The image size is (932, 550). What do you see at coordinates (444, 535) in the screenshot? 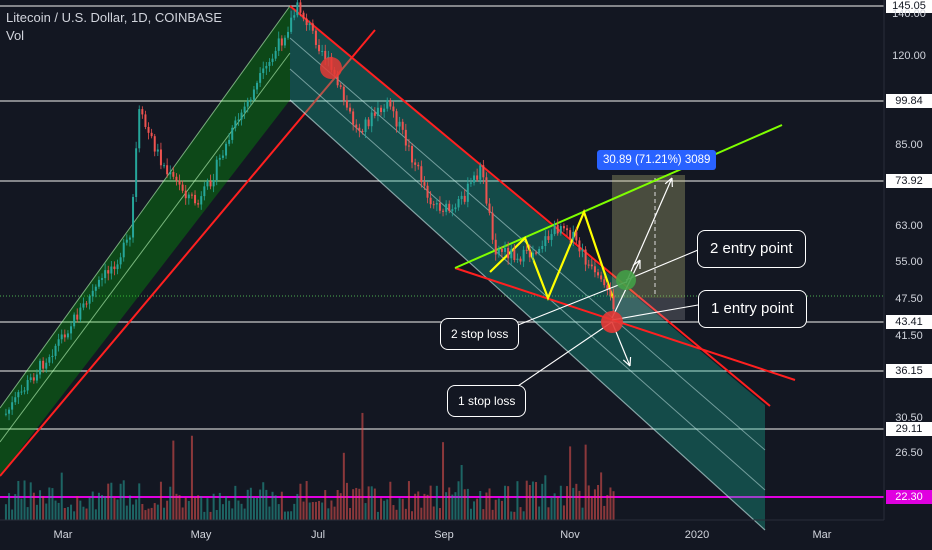
I see `time-tick-label: Sep` at bounding box center [444, 535].